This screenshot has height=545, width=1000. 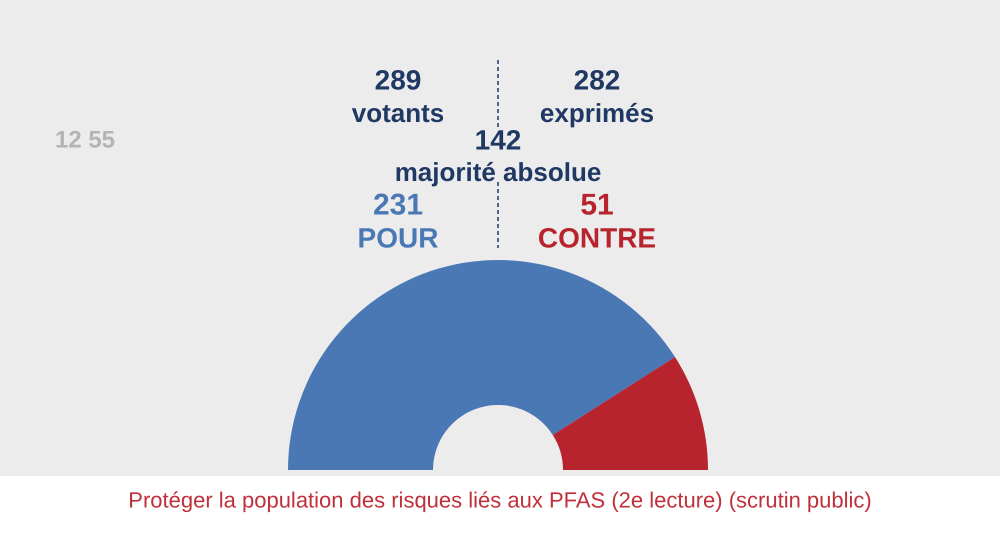 I want to click on category-label: POUR, so click(x=398, y=238).